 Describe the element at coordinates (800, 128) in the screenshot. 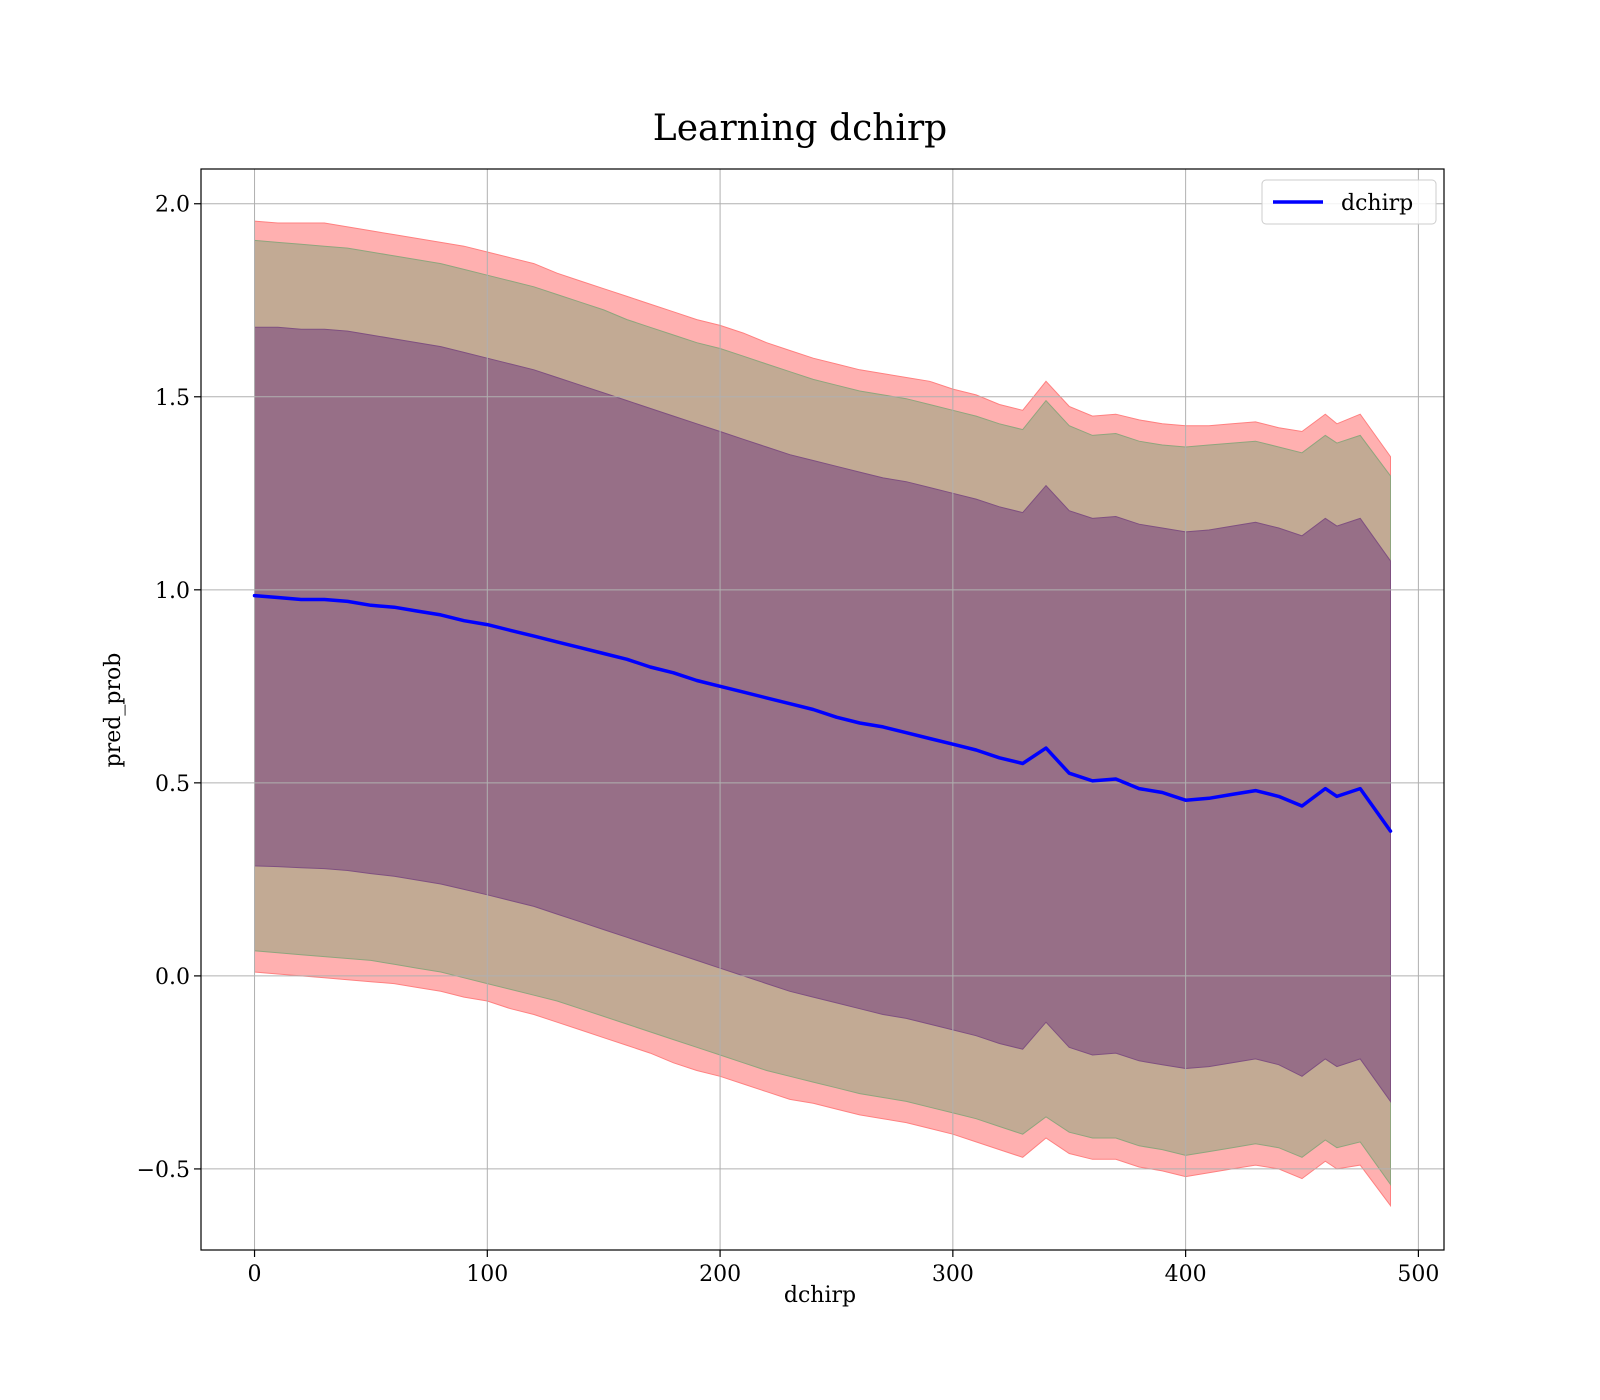

I see `chart-title: Learning dchirp` at that location.